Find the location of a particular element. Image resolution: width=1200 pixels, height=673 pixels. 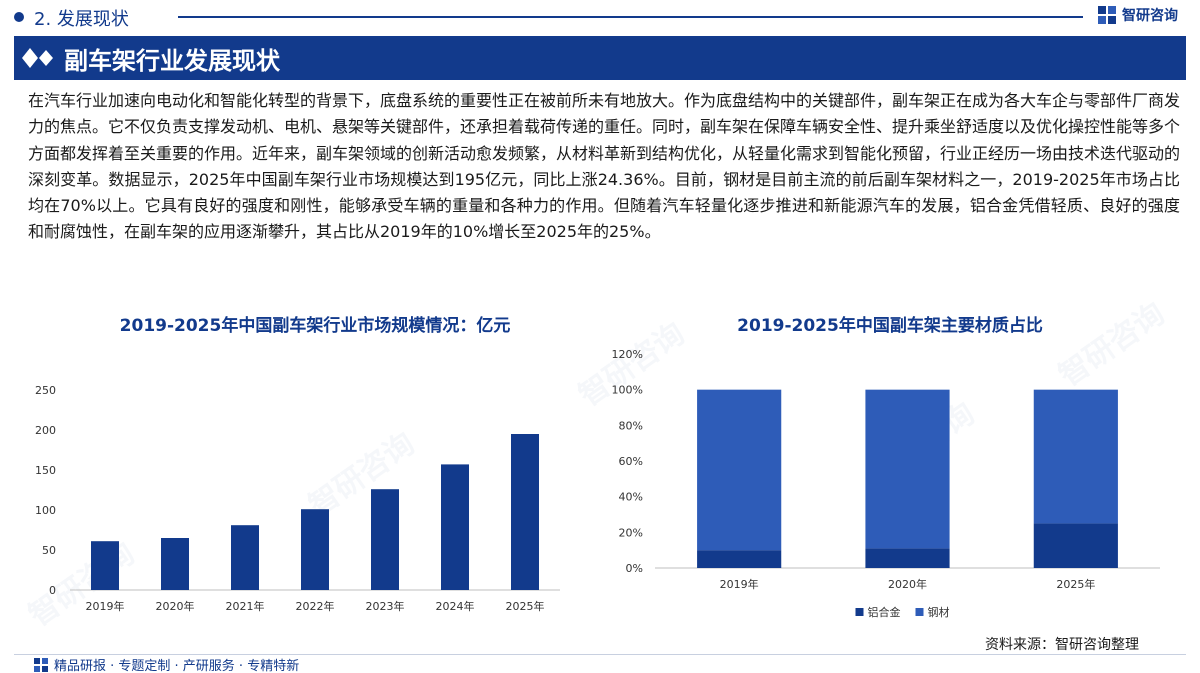

x-tick-label: 2024年 is located at coordinates (455, 606).